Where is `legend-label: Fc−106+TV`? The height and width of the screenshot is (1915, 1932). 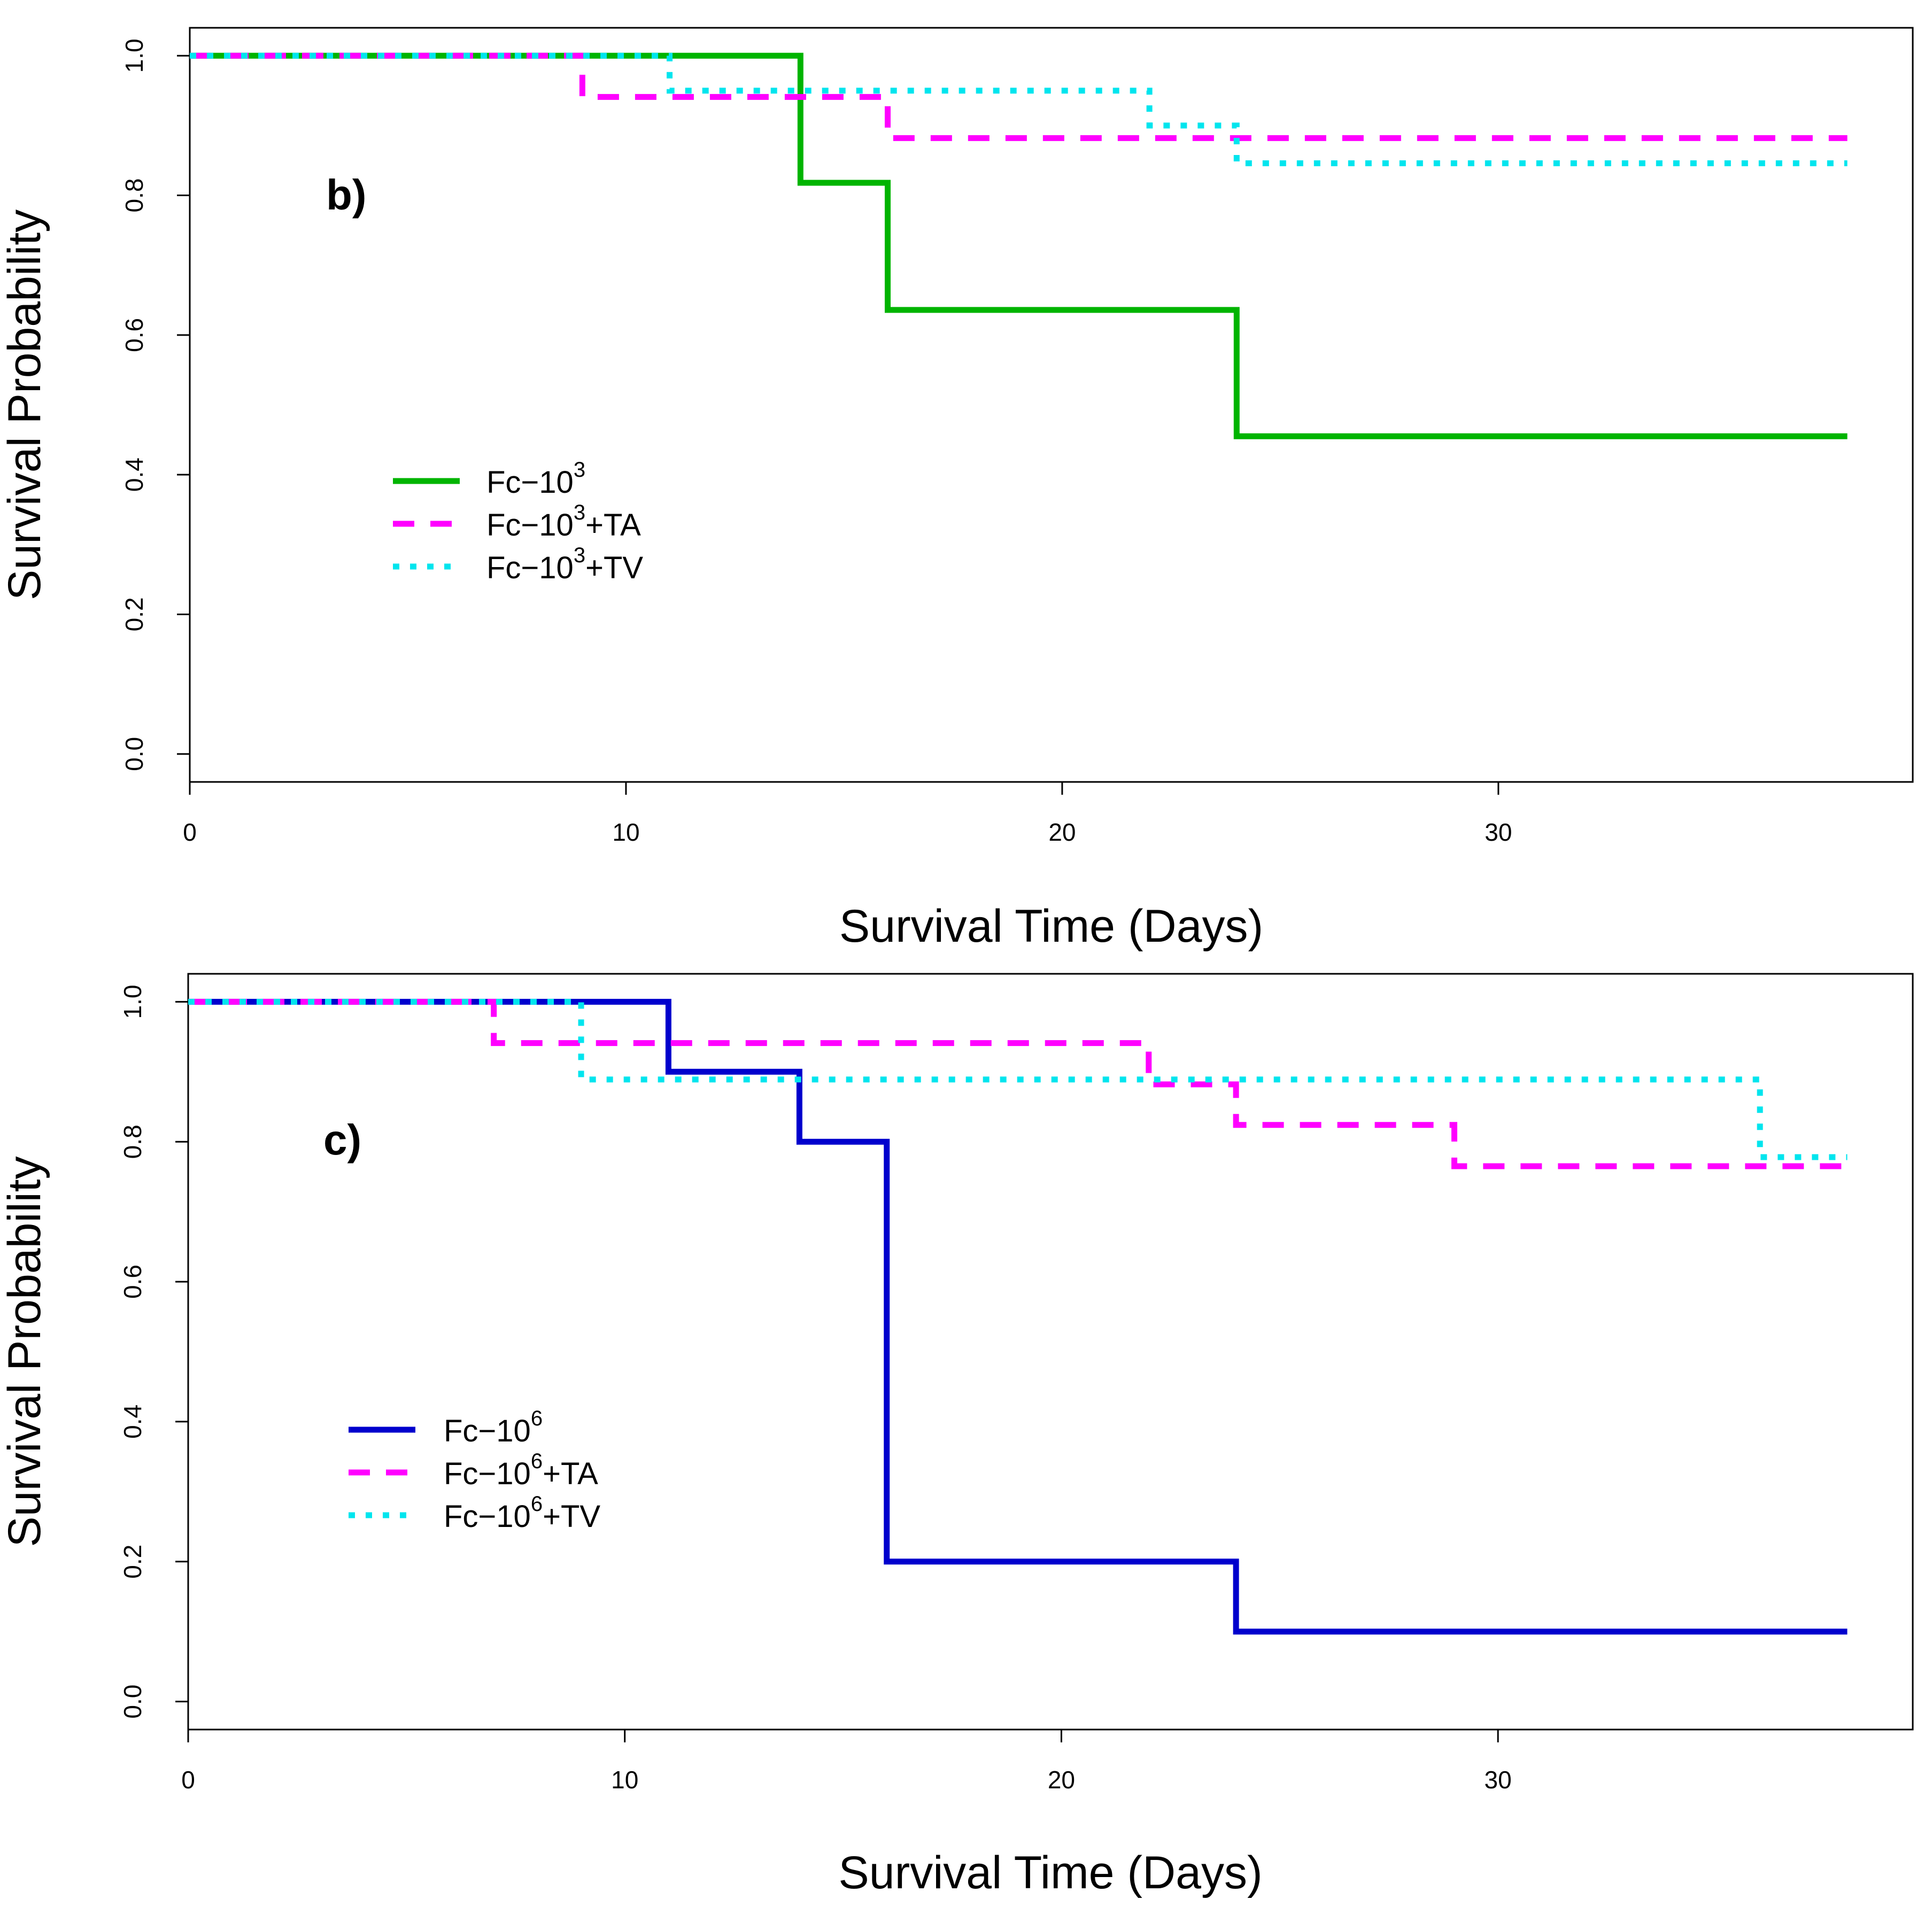 legend-label: Fc−106+TV is located at coordinates (522, 1513).